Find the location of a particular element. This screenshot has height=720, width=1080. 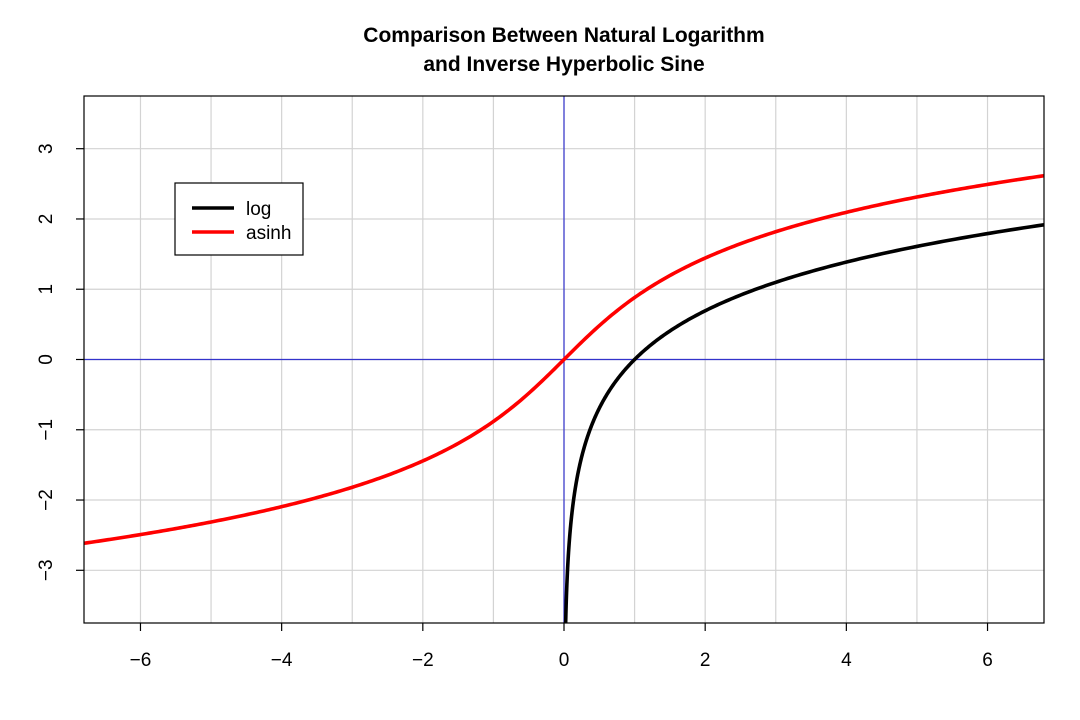

y-tick-label: 0 is located at coordinates (46, 359).